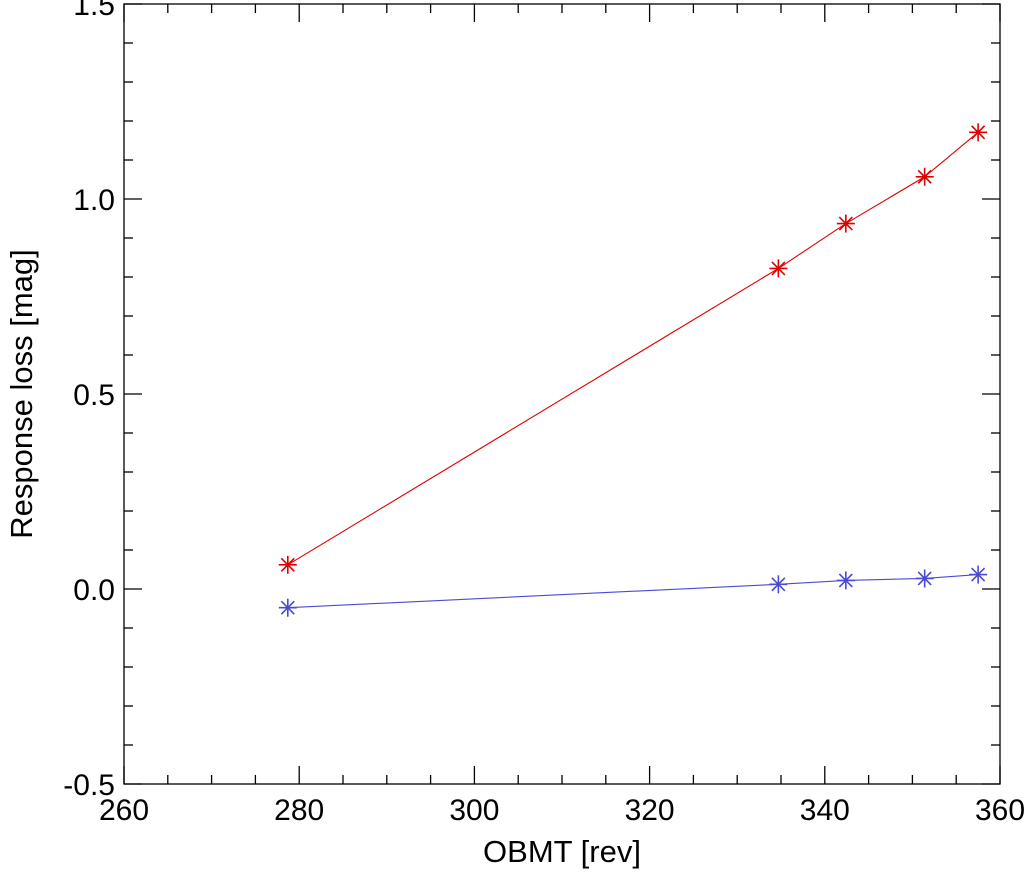  I want to click on y-tick-label: 1.5, so click(94, 11).